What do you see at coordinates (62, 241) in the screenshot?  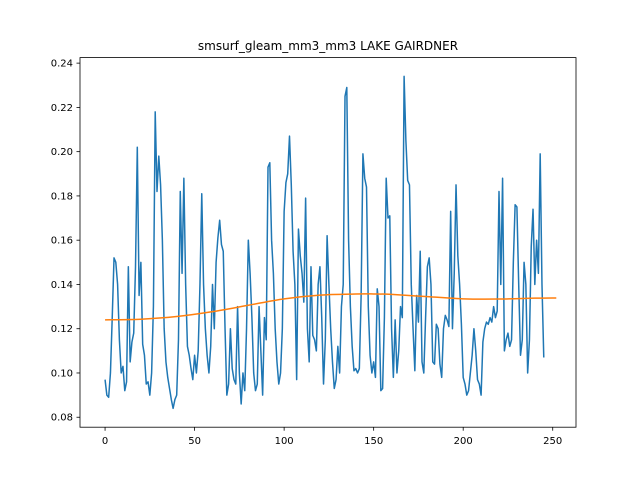 I see `y-tick-label: 0.16` at bounding box center [62, 241].